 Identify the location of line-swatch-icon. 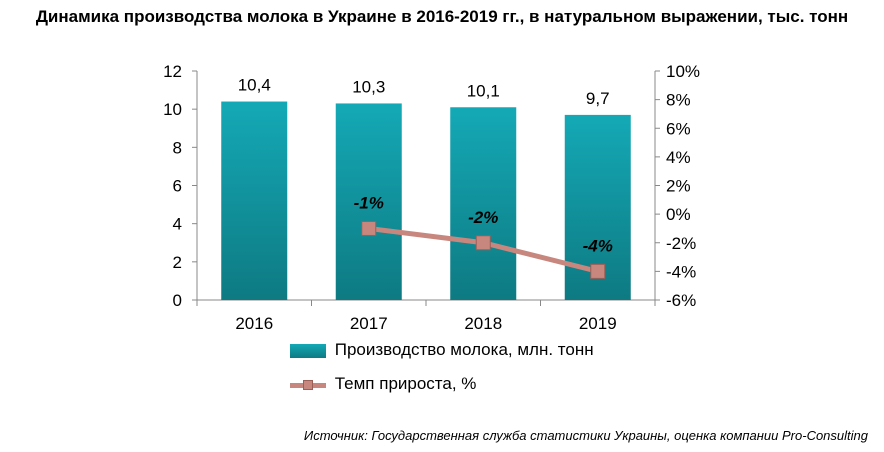
(308, 385).